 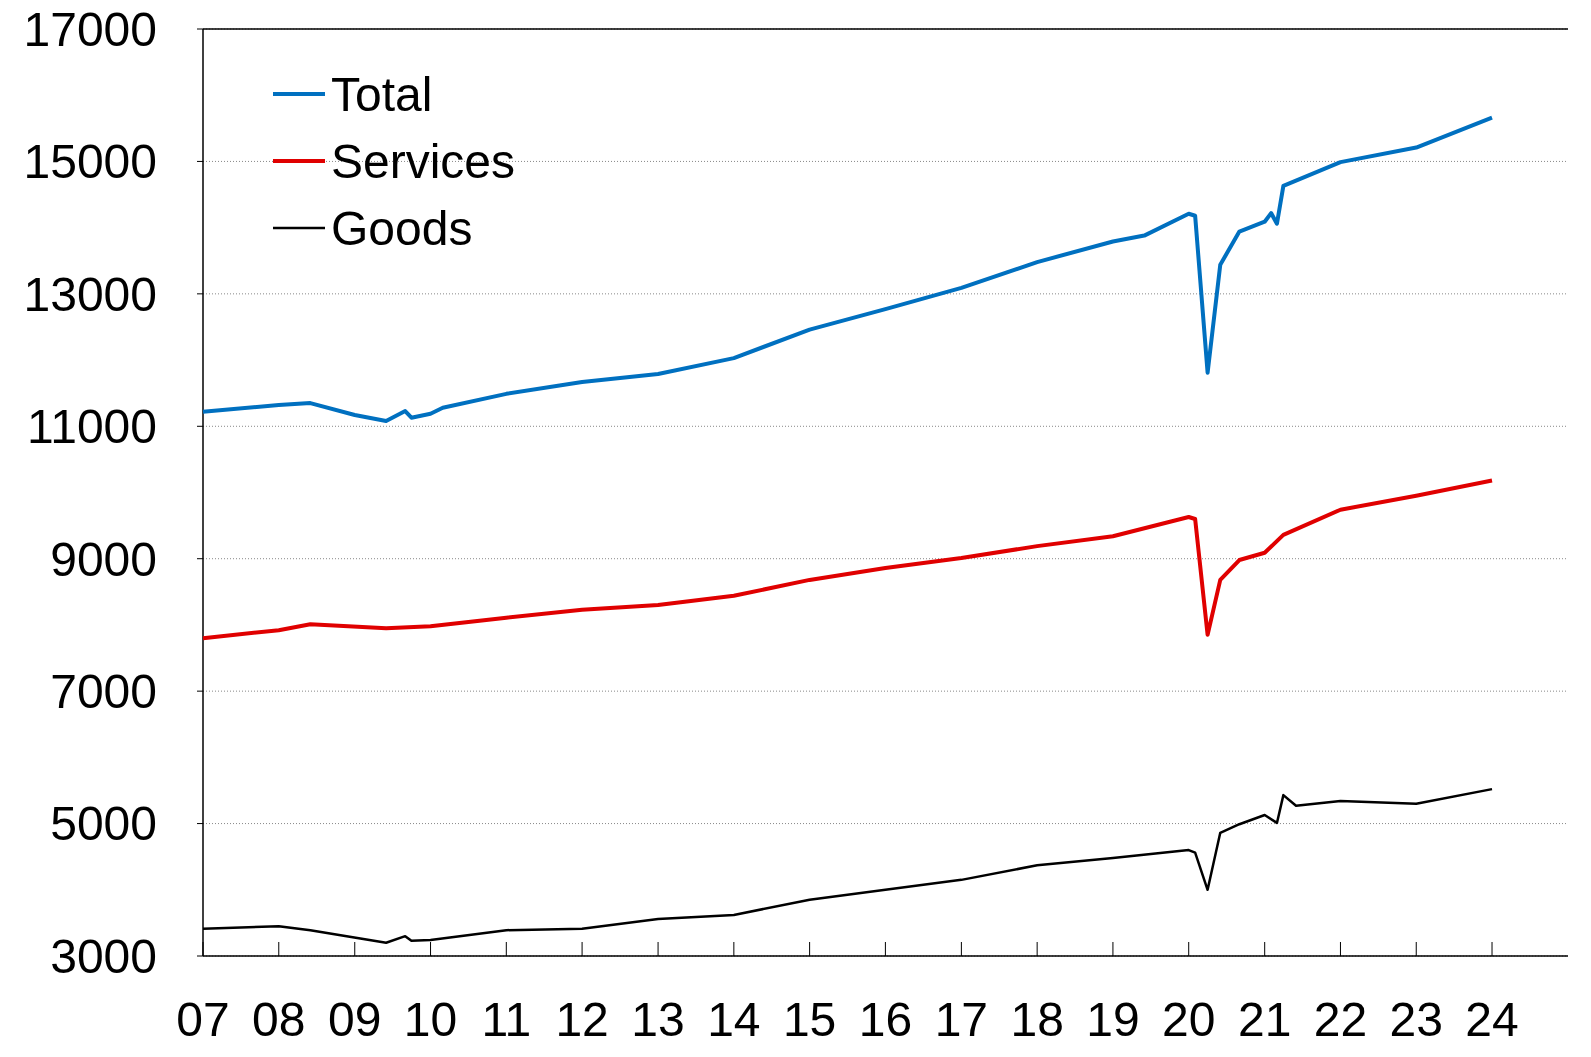 I want to click on y-tick-label: 13000, so click(x=90, y=294).